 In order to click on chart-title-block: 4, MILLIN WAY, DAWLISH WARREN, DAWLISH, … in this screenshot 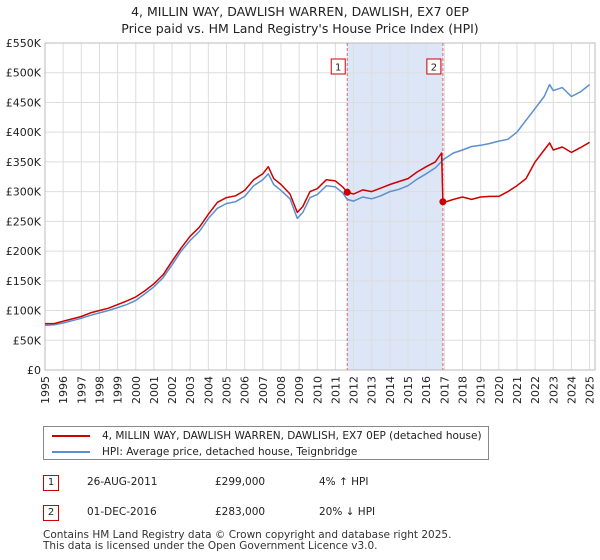, I will do `click(300, 20)`.